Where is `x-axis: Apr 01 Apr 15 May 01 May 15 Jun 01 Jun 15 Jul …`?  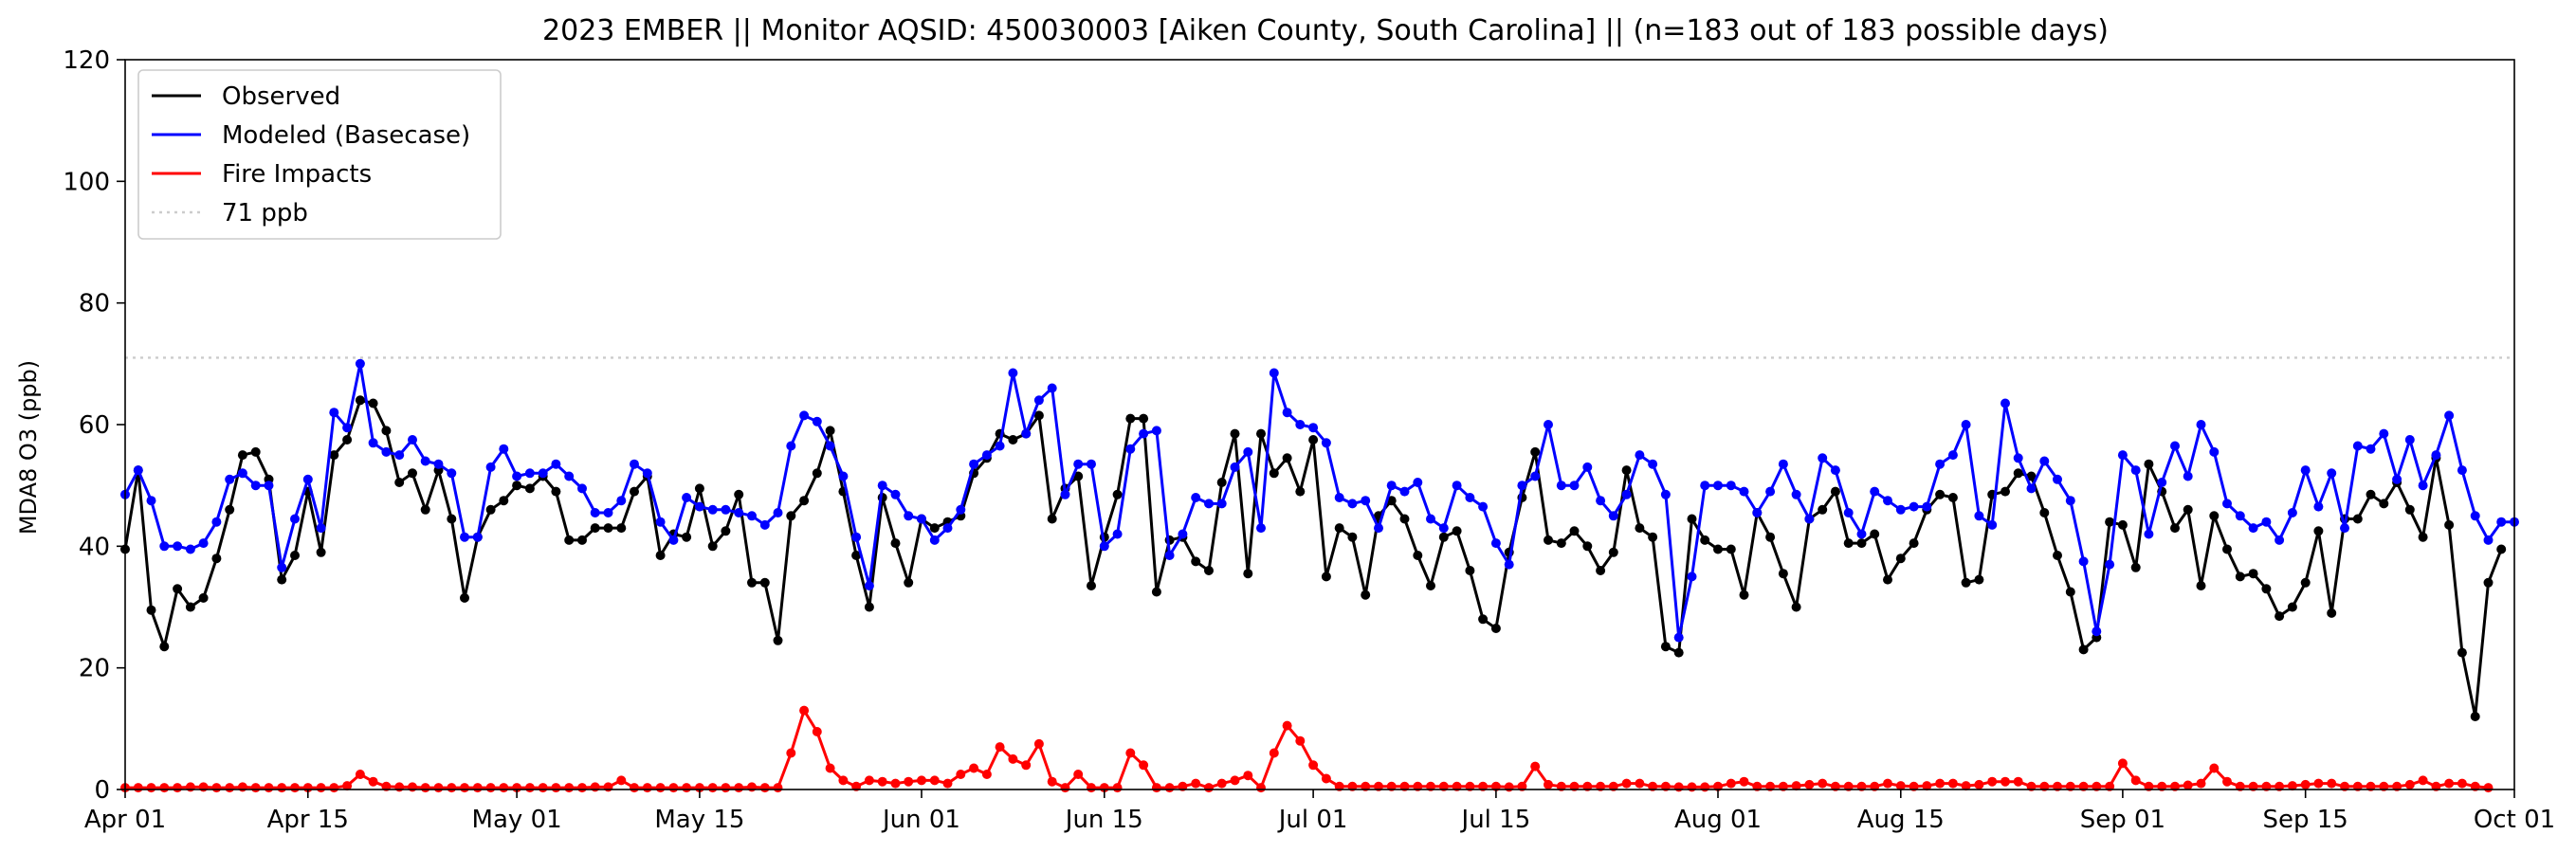
x-axis: Apr 01 Apr 15 May 01 May 15 Jun 01 Jun 15 Jul … is located at coordinates (1319, 811).